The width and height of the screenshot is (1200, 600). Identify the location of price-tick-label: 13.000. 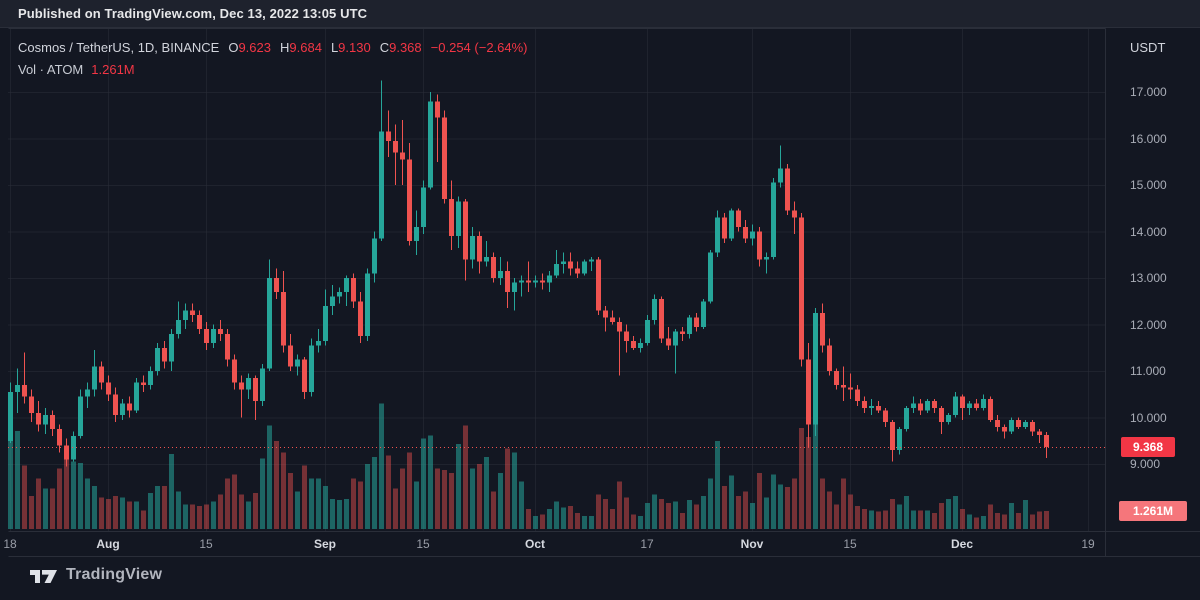
(1148, 278).